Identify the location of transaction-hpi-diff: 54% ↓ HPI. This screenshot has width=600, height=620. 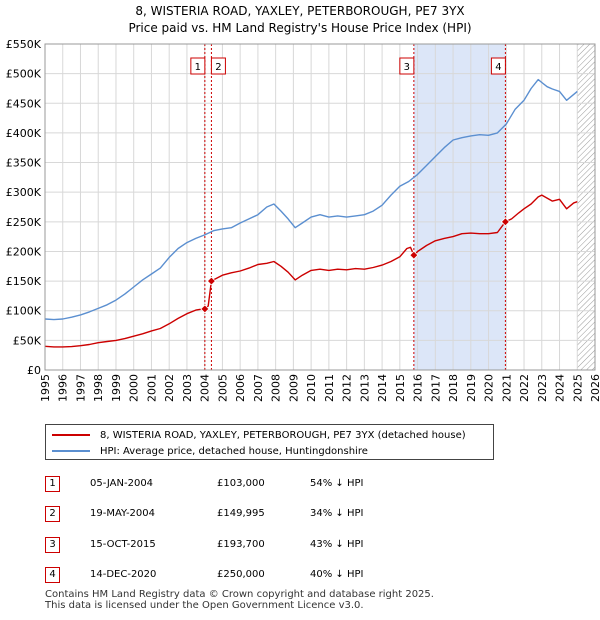
(337, 483).